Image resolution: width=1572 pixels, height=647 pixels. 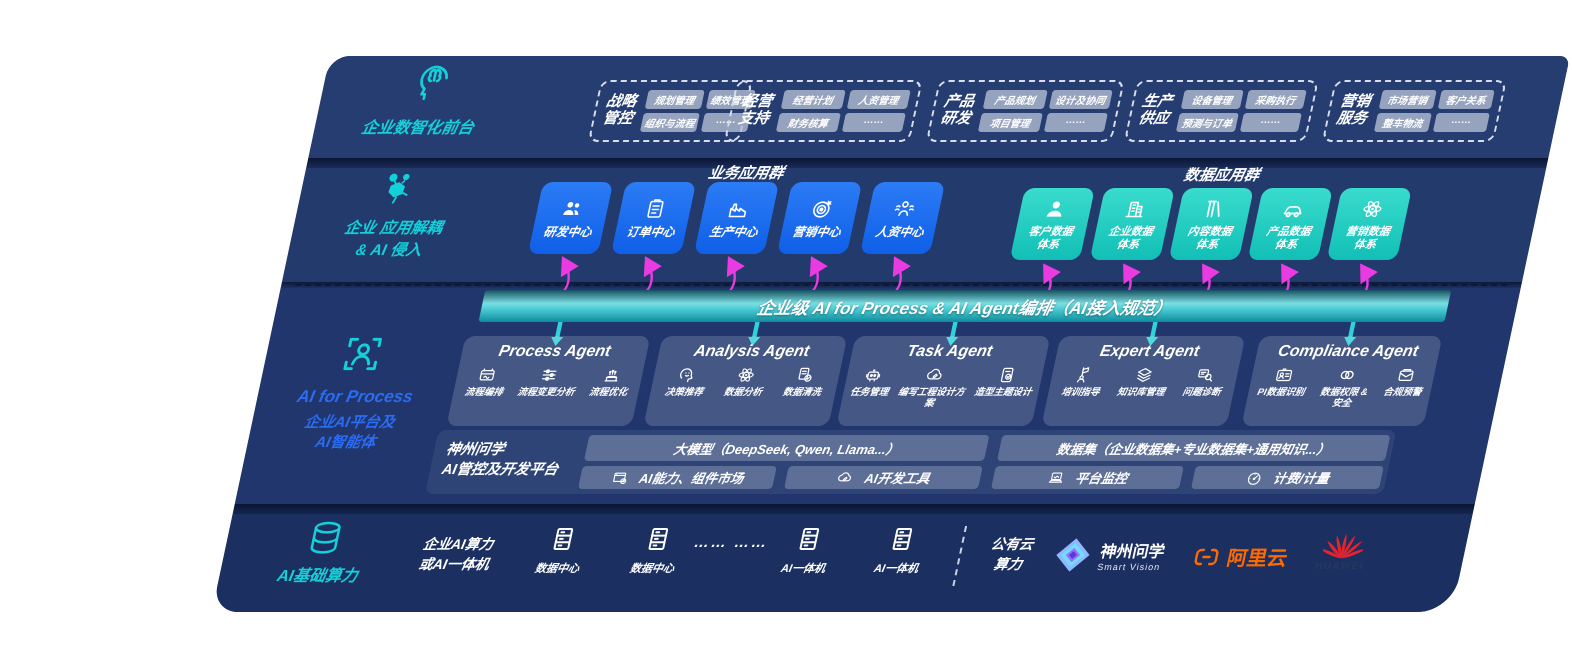 I want to click on decoupling-label-line1: 企业 应用解耦, so click(x=393, y=228).